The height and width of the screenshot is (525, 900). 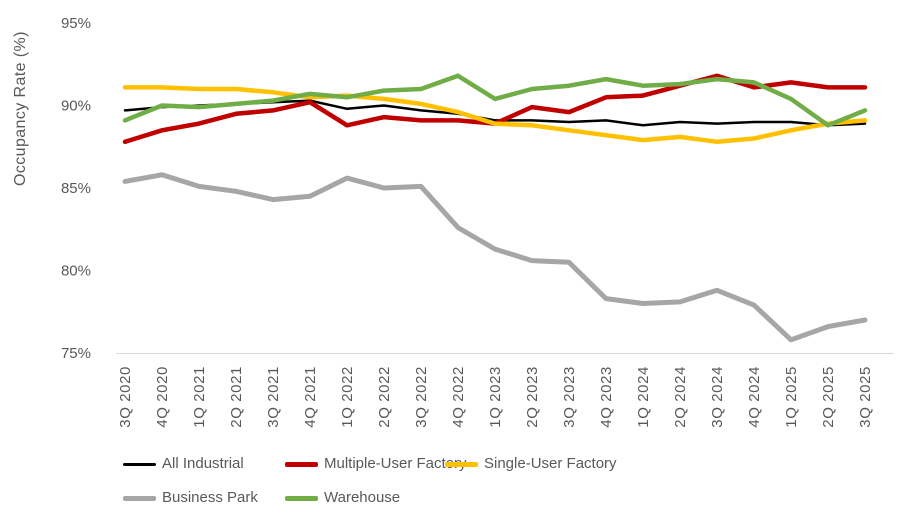 I want to click on legend-swatch-single-user-factory, so click(x=461, y=464).